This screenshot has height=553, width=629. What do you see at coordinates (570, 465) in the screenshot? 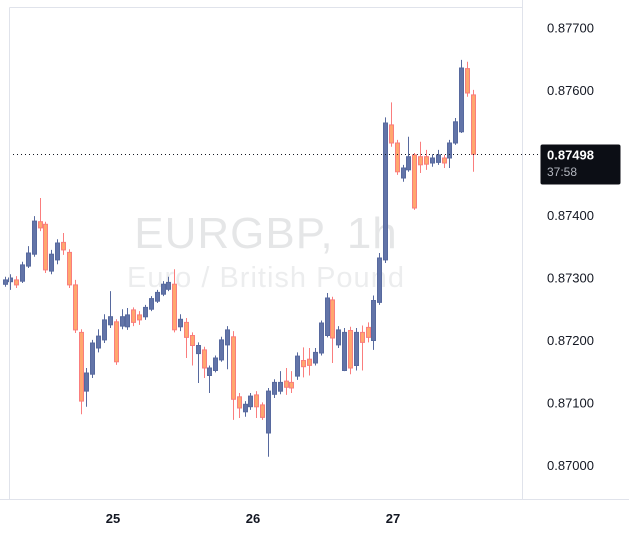
I see `price-axis-label: 0.87000` at bounding box center [570, 465].